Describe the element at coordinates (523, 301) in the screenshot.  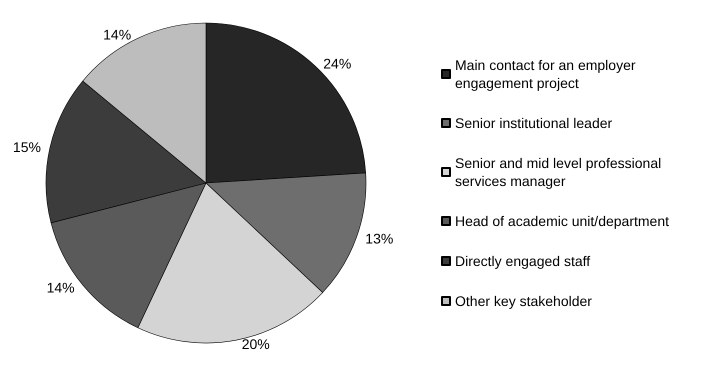
I see `legend-label: Other key stakeholder` at that location.